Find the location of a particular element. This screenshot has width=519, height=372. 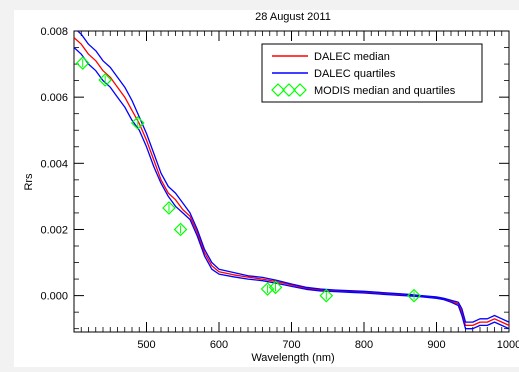

y-axis-label: Rrs is located at coordinates (29, 182).